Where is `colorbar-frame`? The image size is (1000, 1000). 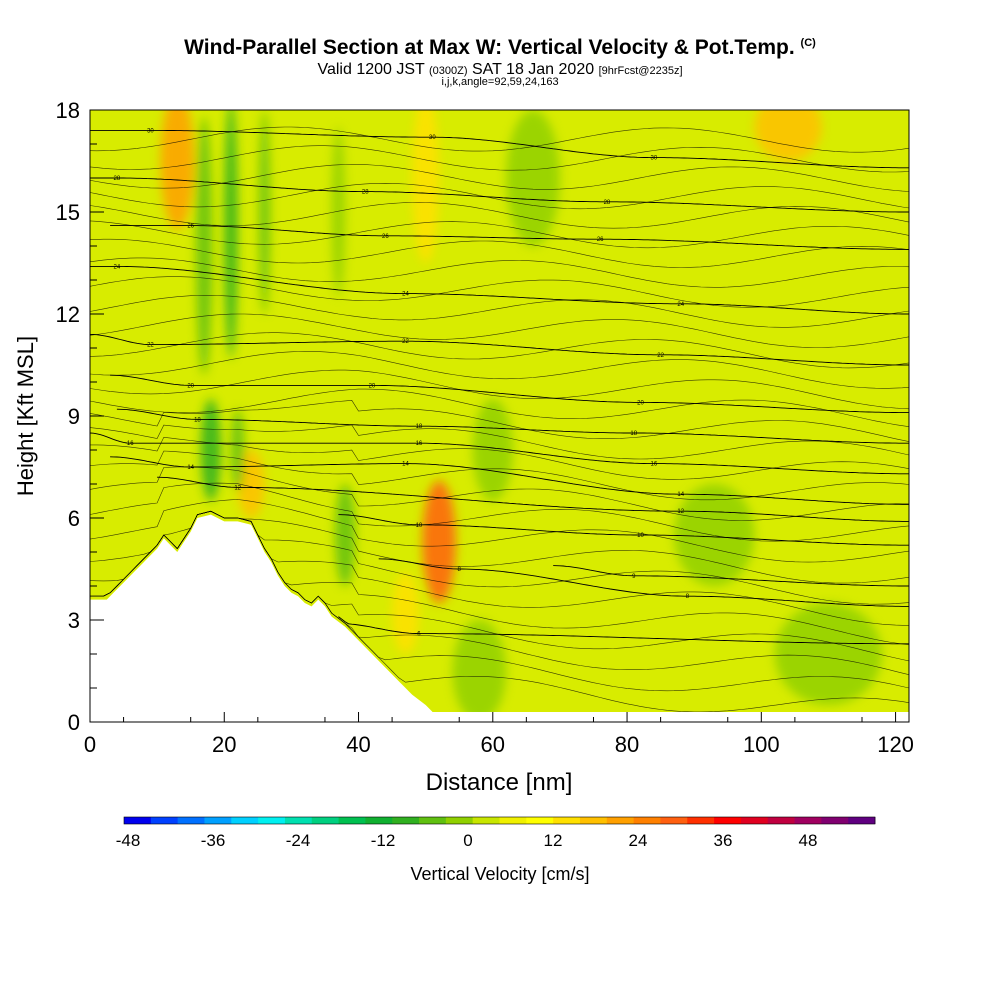
colorbar-frame is located at coordinates (499, 820).